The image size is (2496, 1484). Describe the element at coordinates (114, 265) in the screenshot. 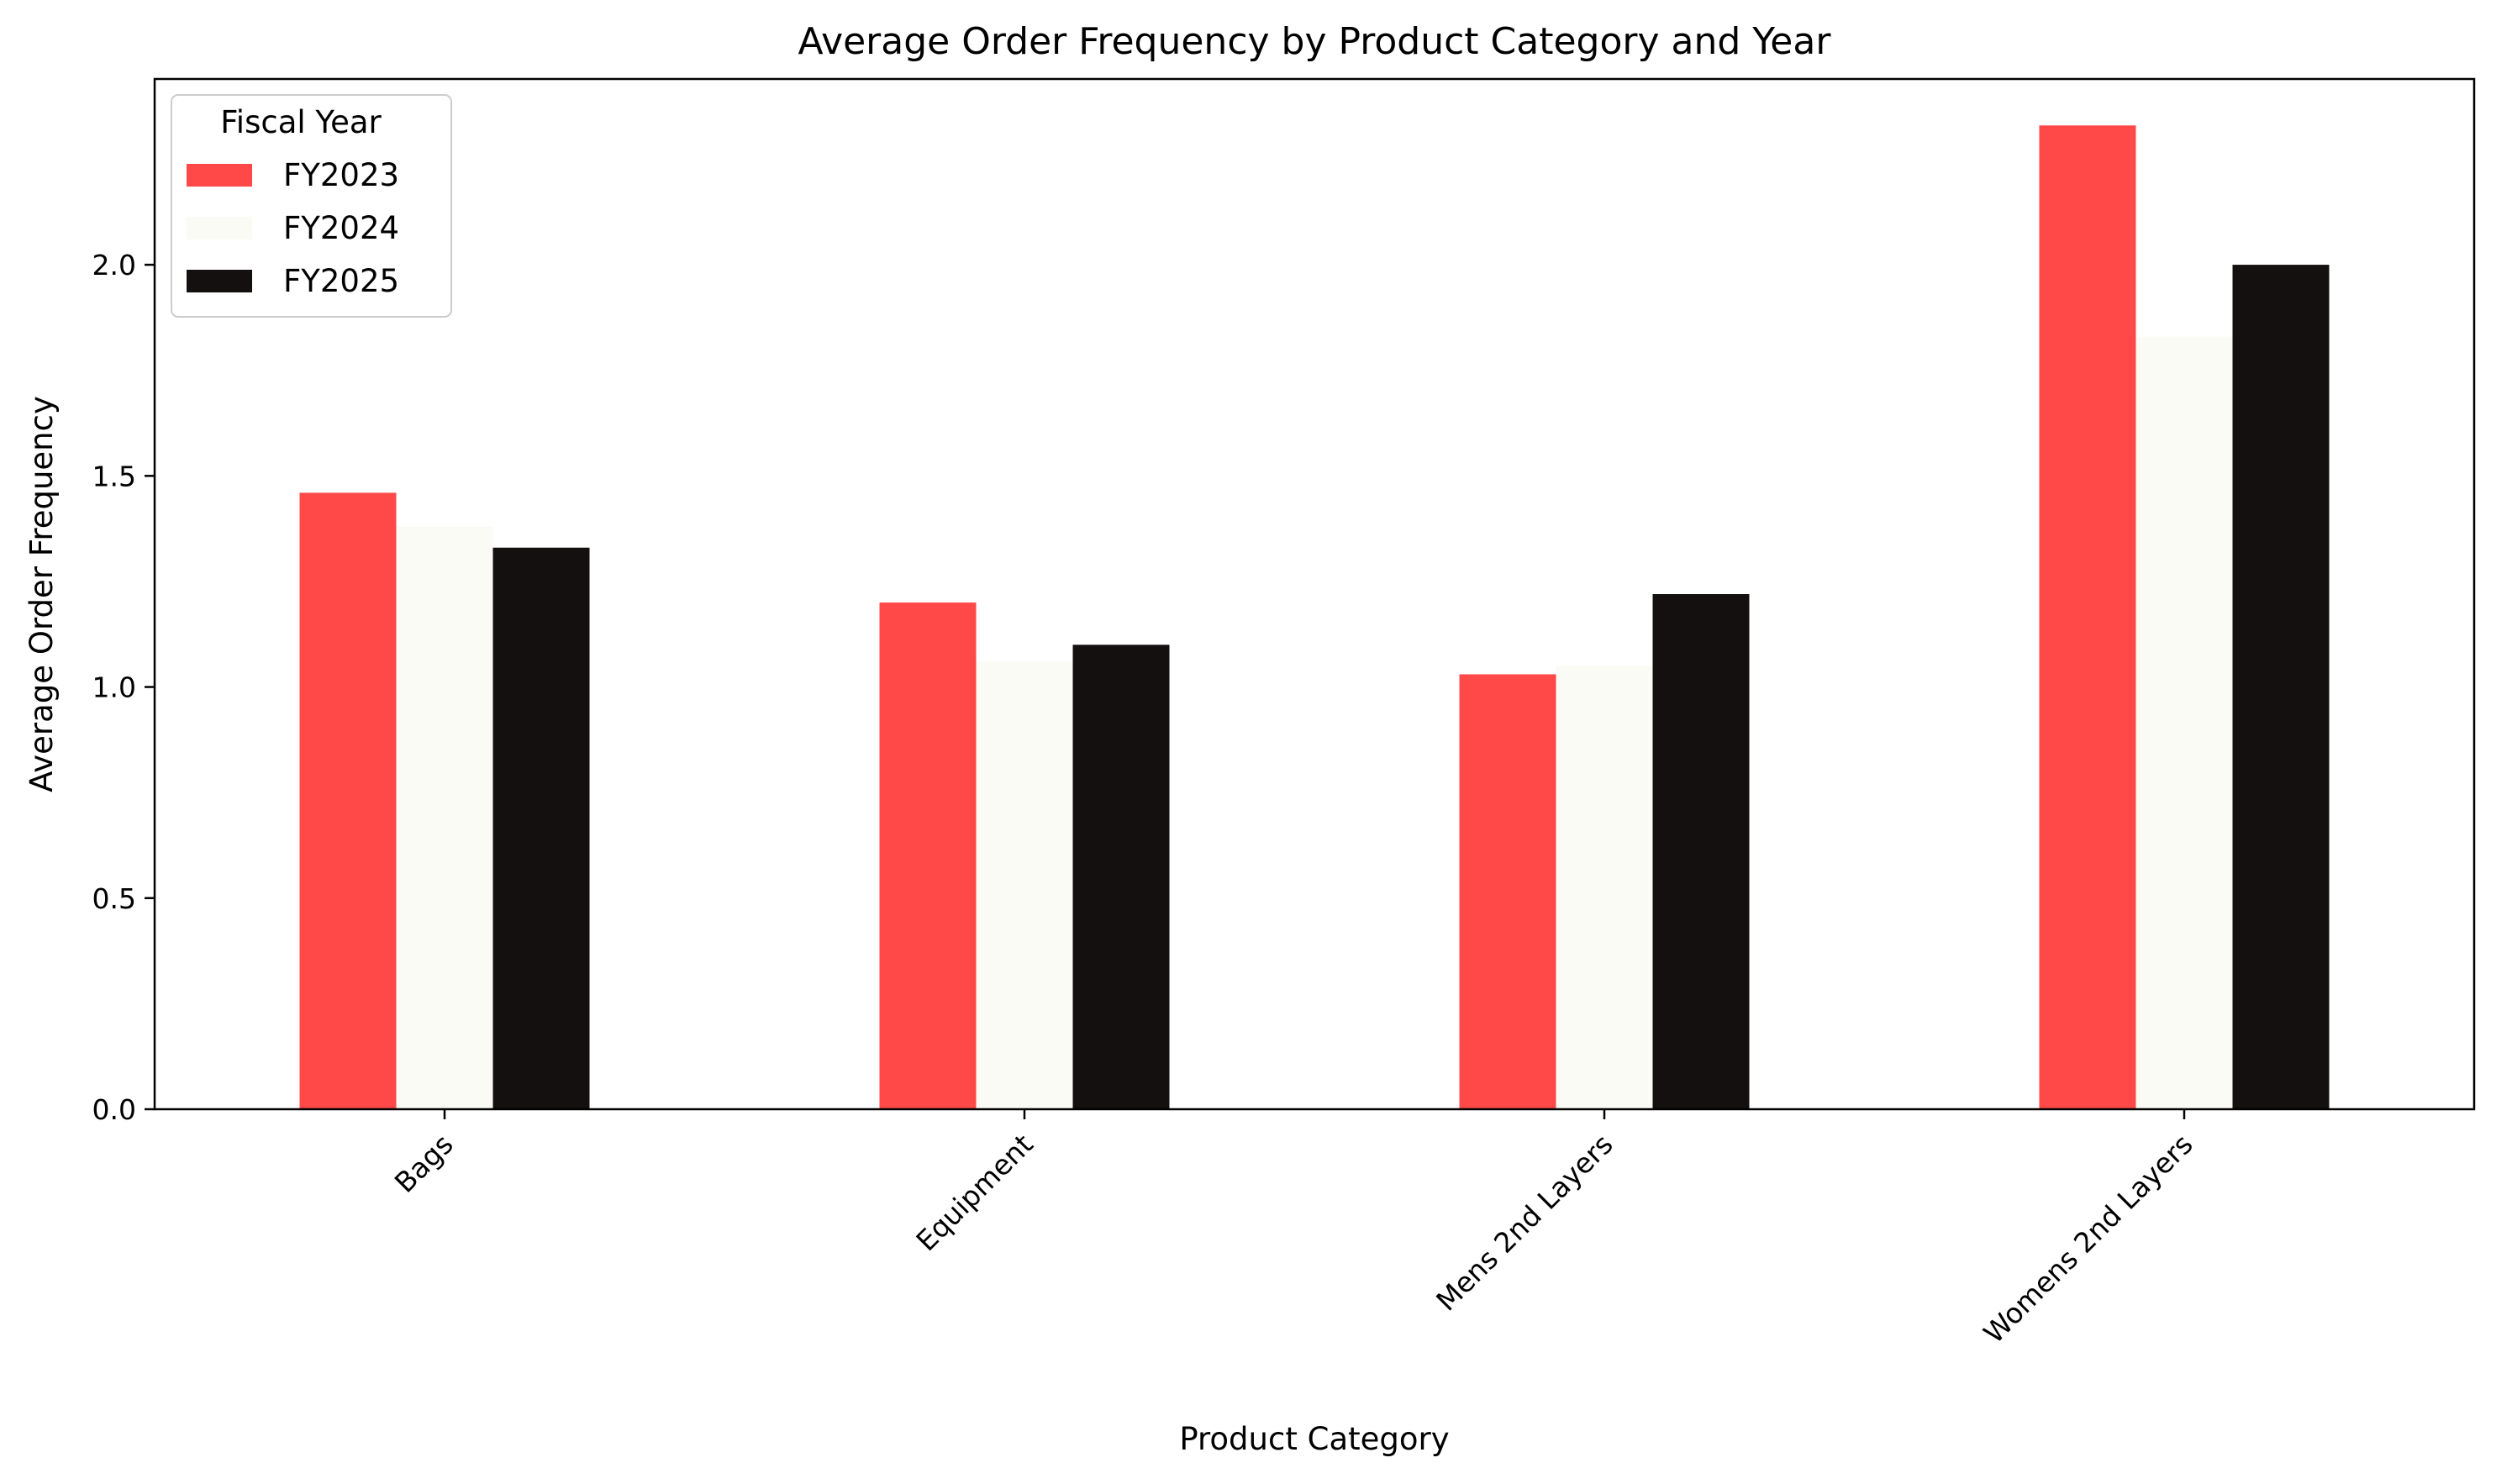

I see `y-tick-label: 2.0` at that location.